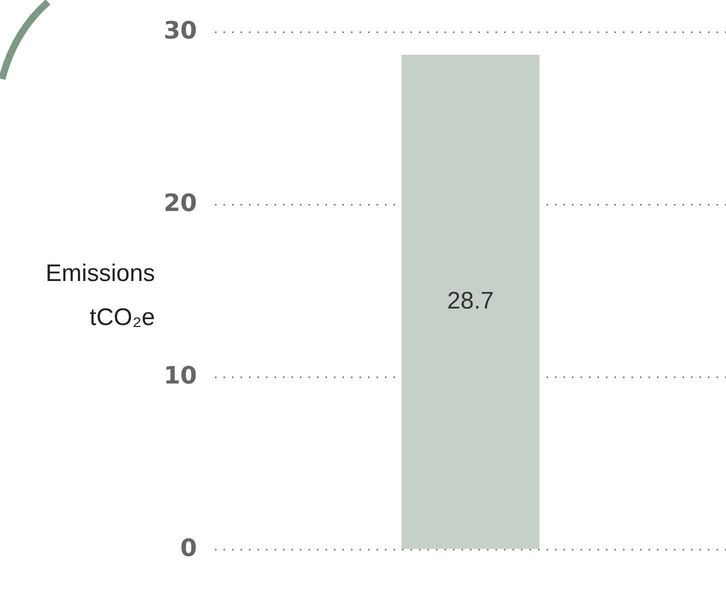  I want to click on y-tick-label: 0, so click(188, 548).